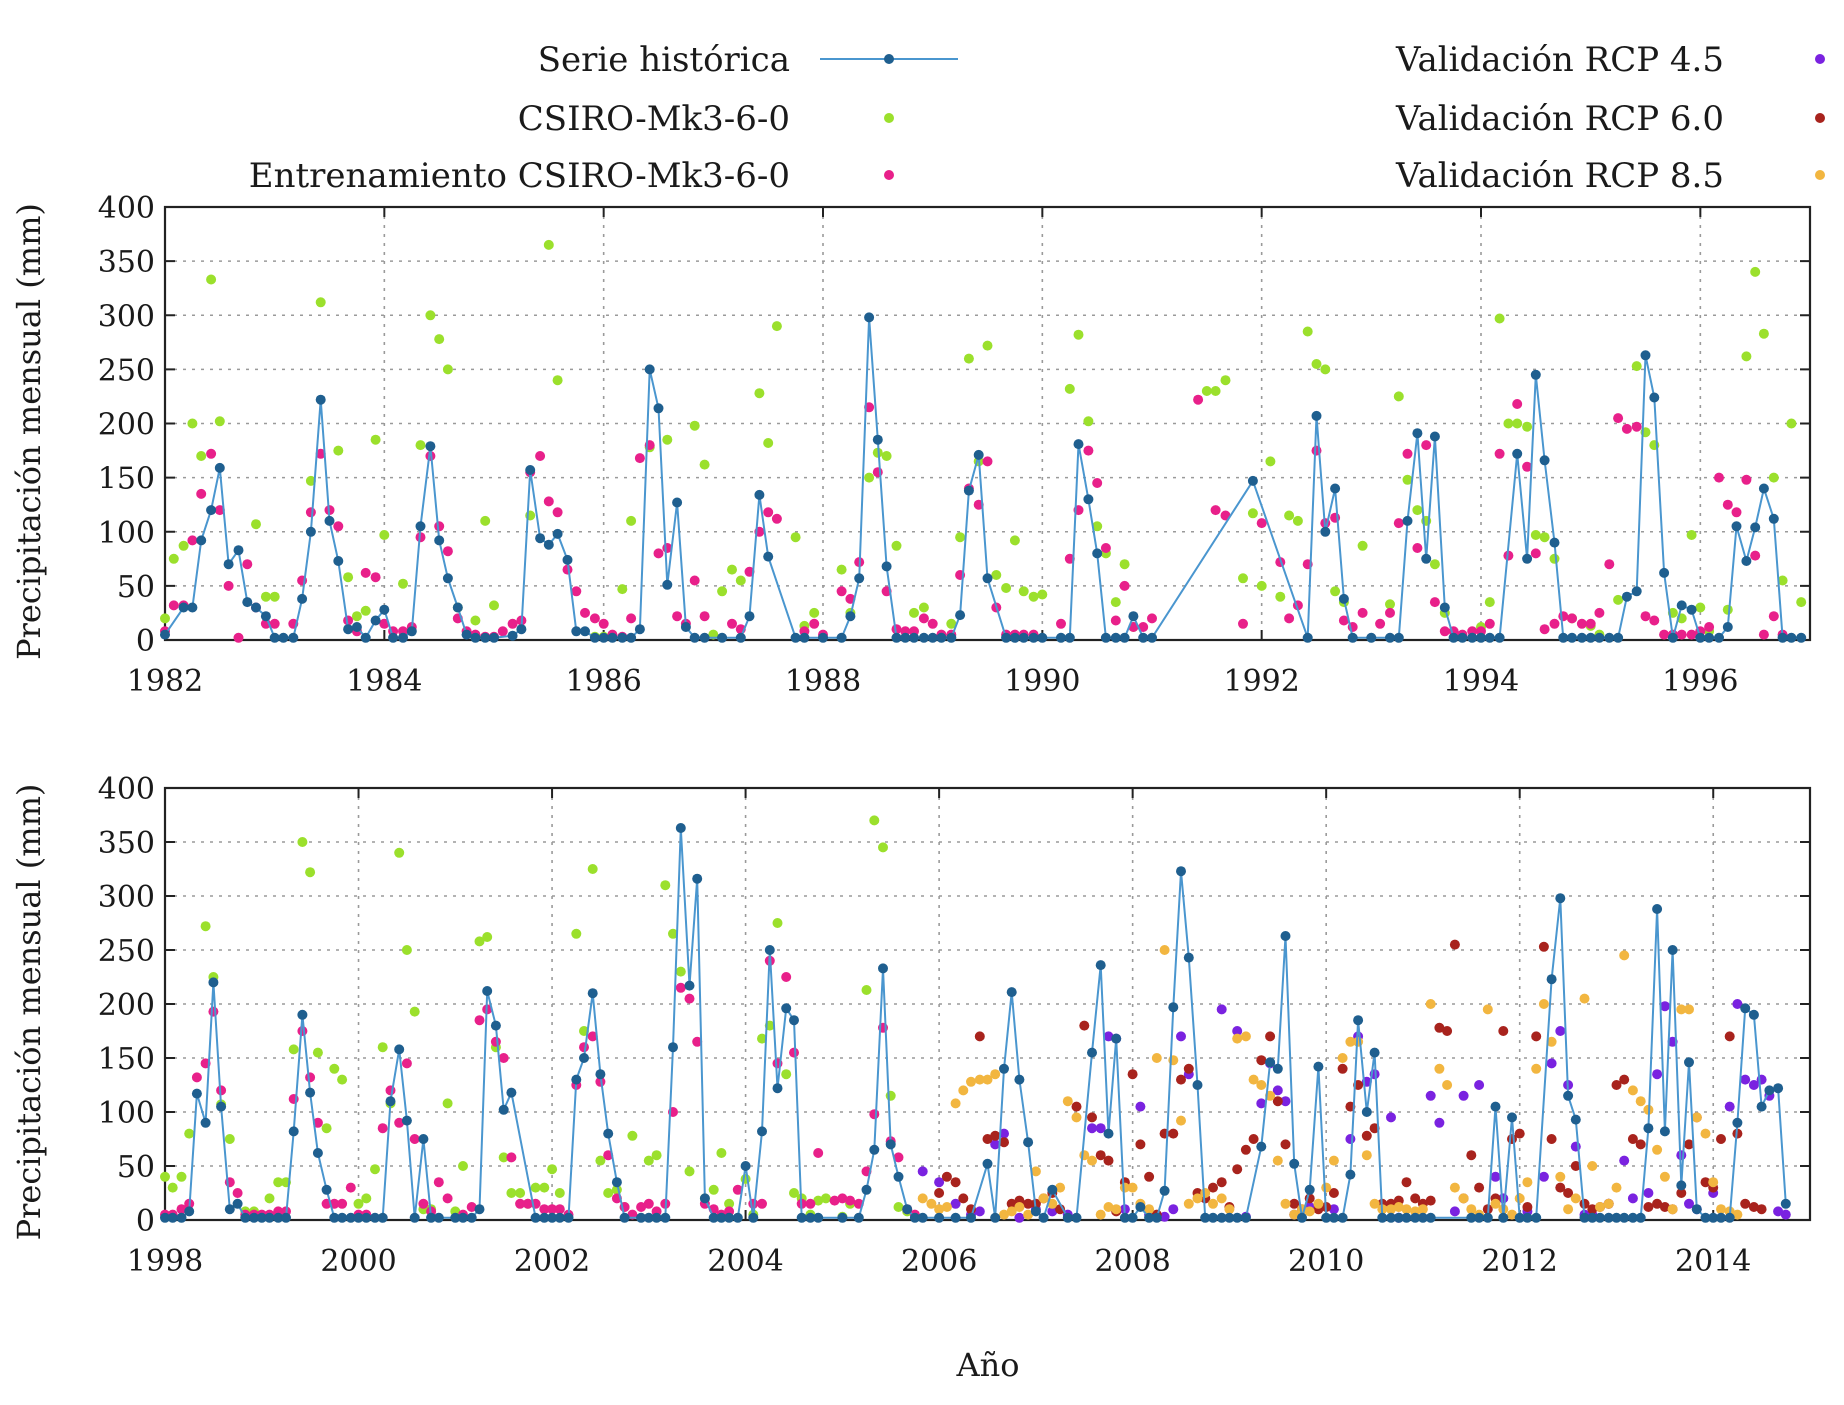 Image resolution: width=1844 pixels, height=1405 pixels. I want to click on x-tick-label: 1984, so click(384, 681).